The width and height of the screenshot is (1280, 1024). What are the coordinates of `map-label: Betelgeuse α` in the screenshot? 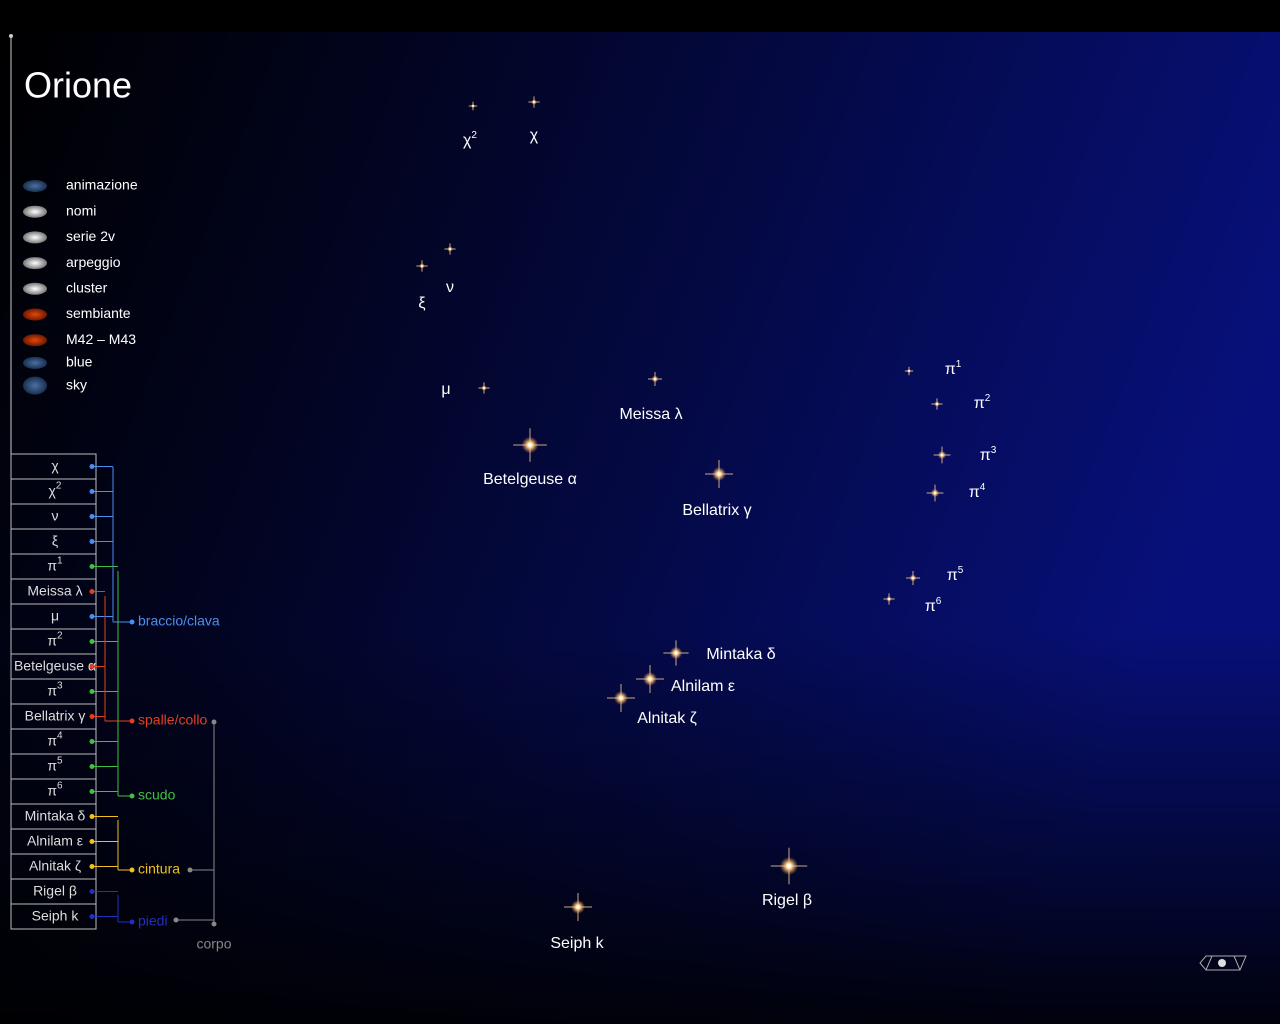 It's located at (530, 479).